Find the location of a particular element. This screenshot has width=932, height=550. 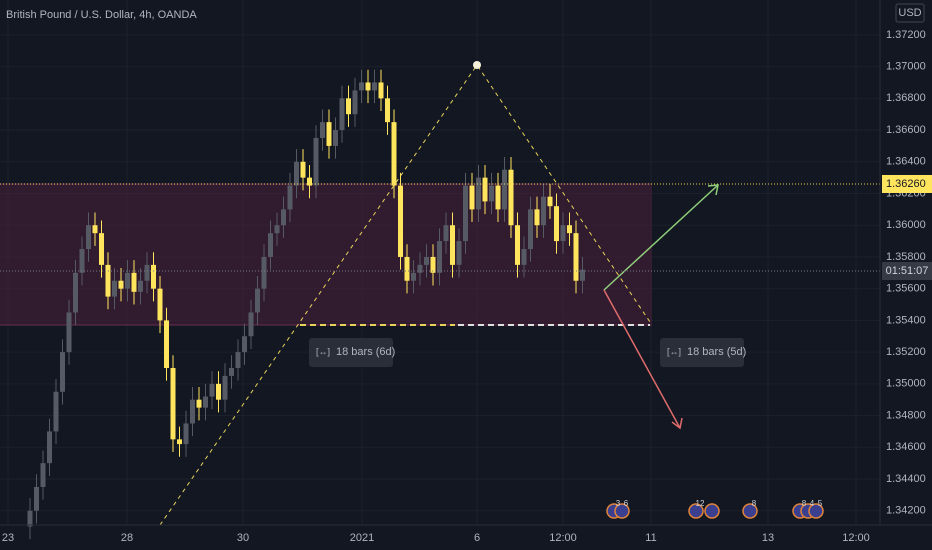

up-arrow-head is located at coordinates (713, 190).